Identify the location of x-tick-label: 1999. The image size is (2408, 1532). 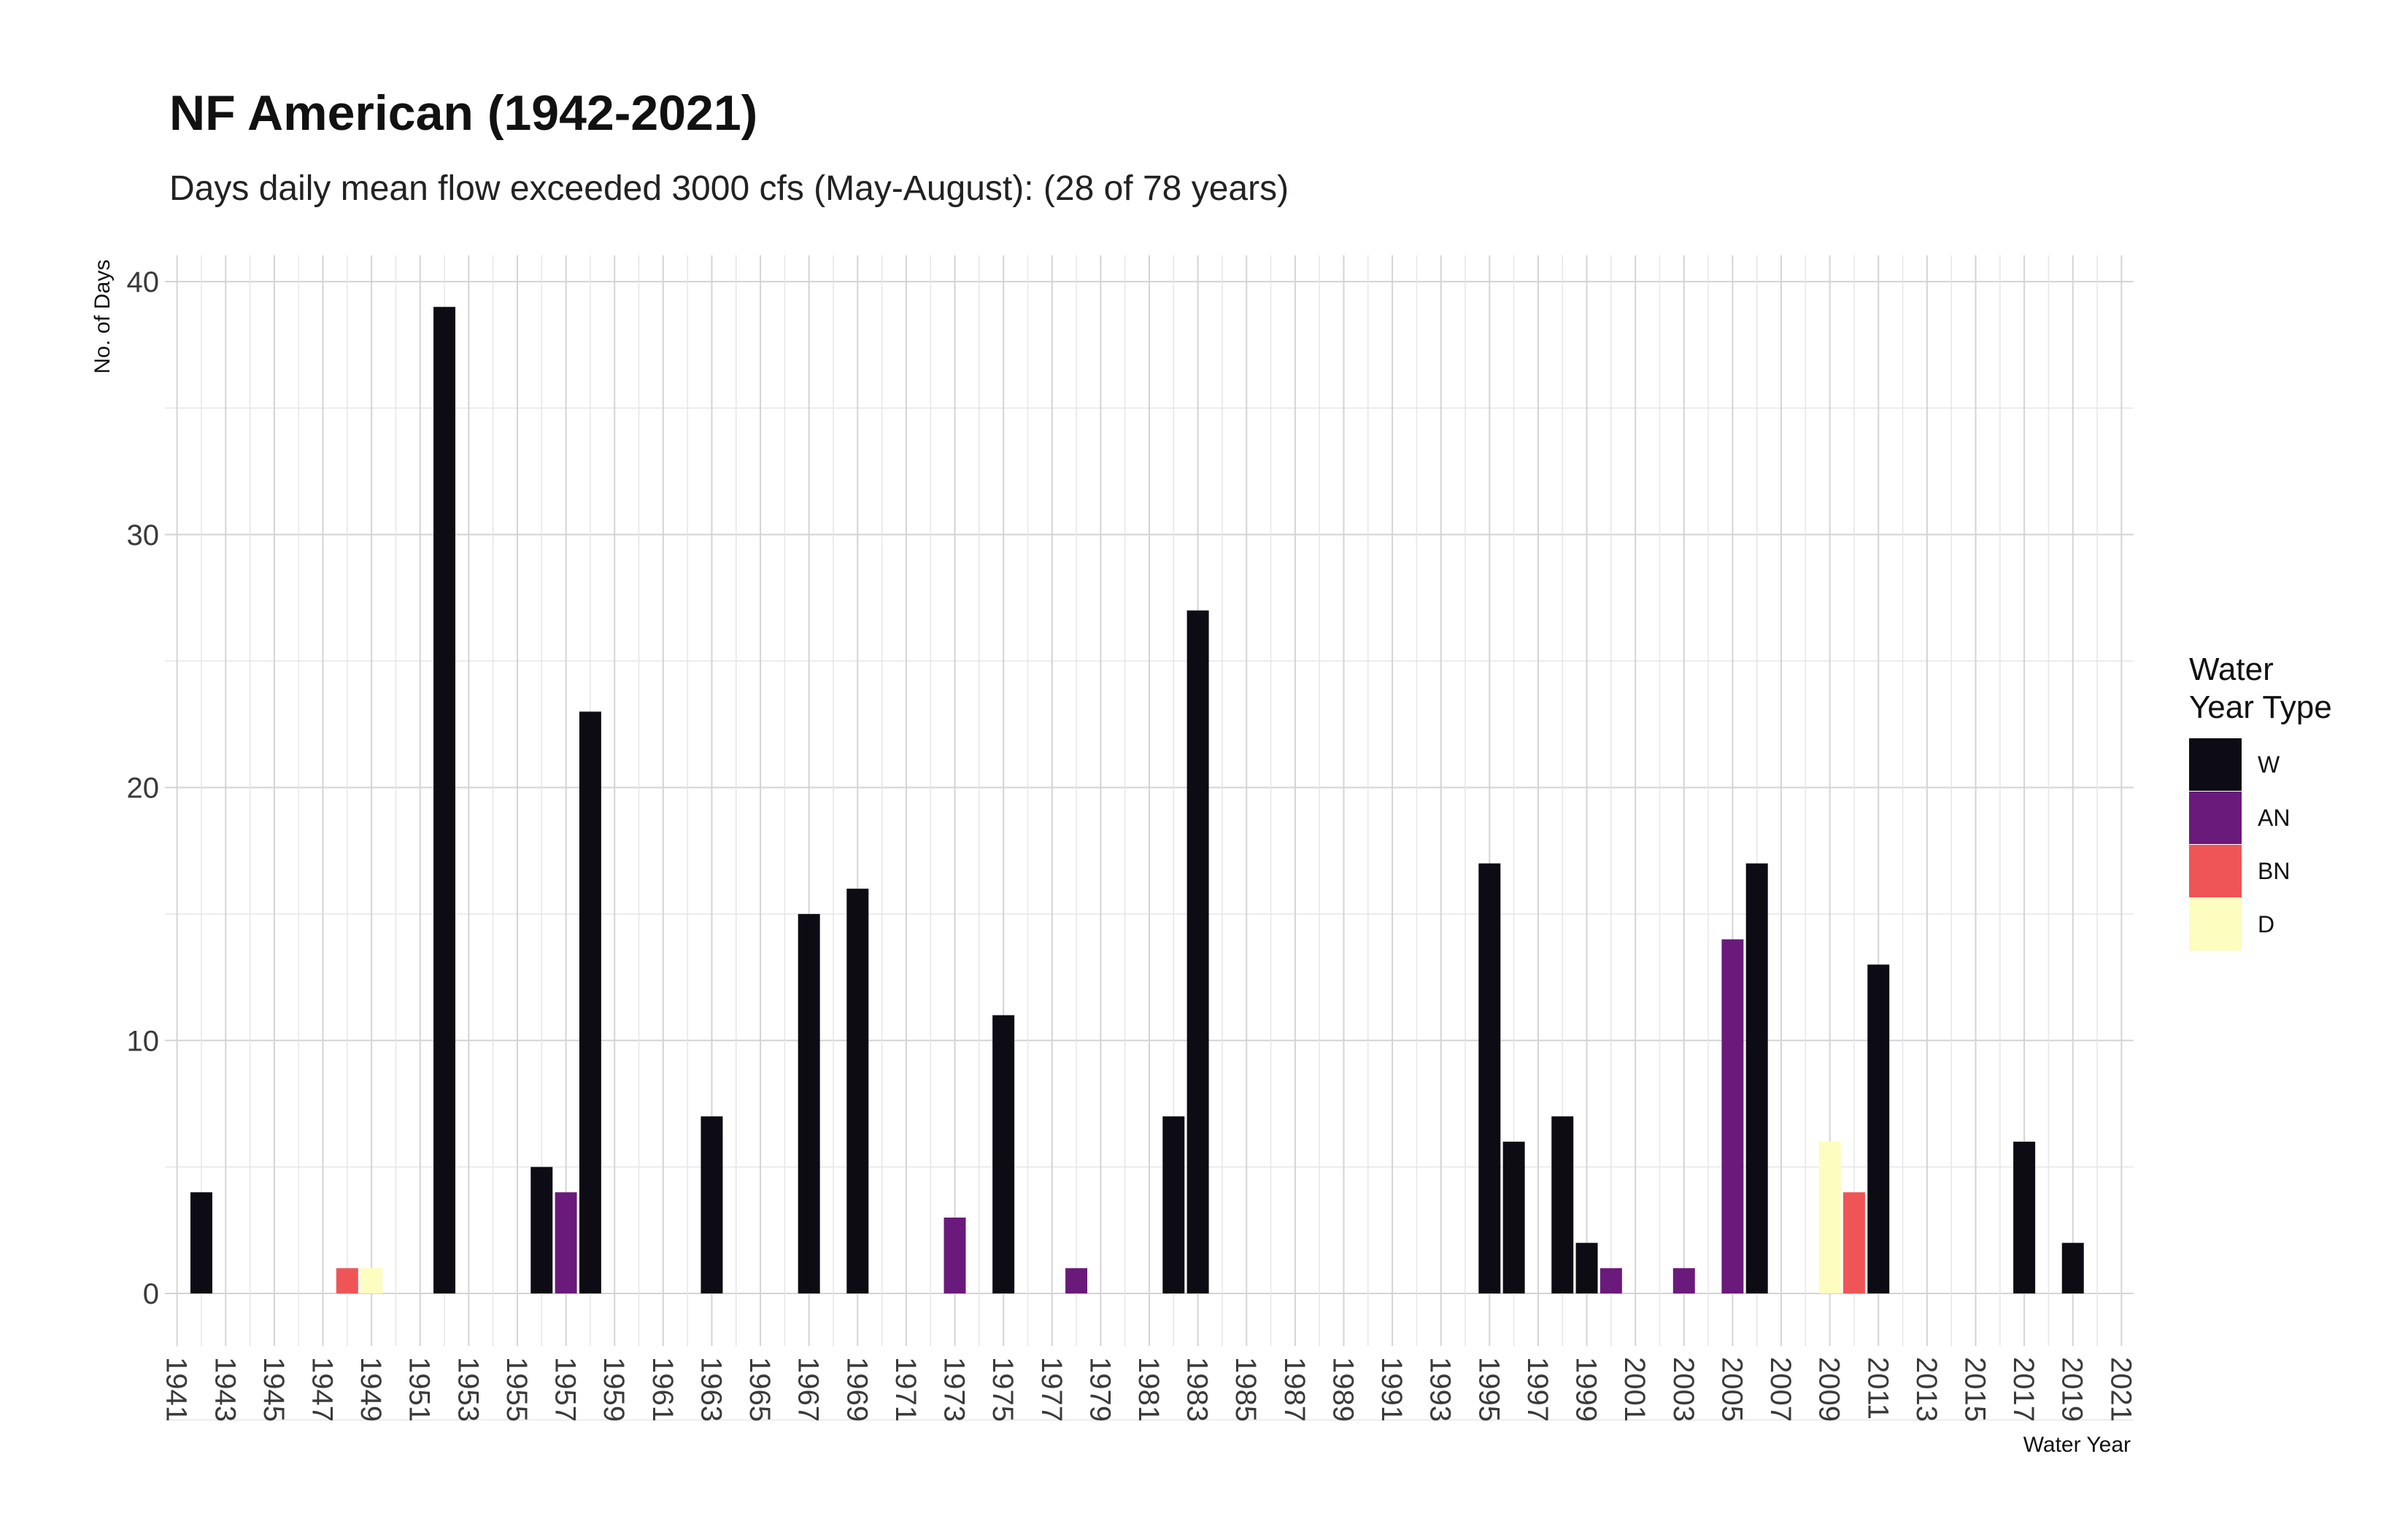
(1586, 1390).